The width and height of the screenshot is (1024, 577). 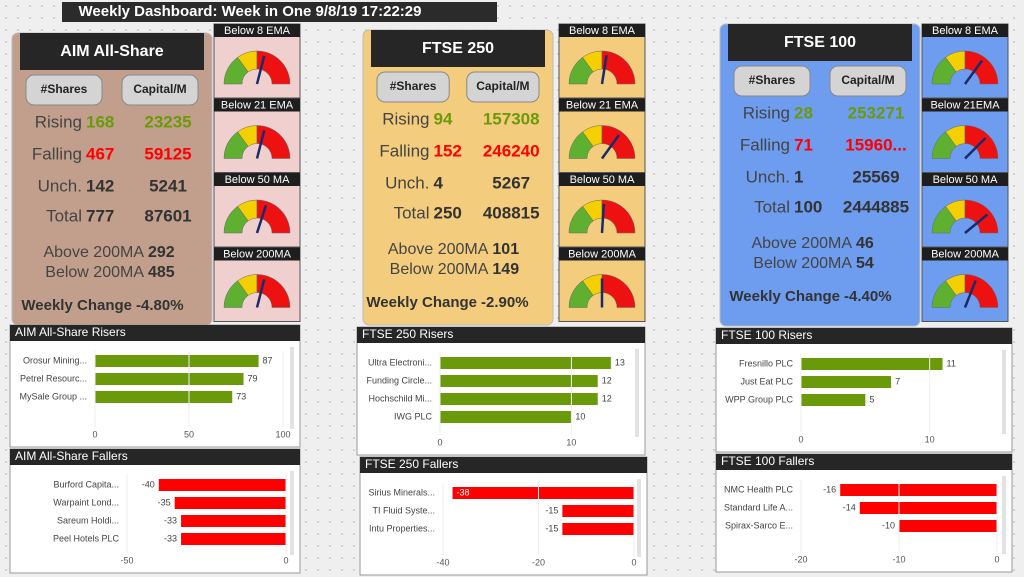 I want to click on row-label: Unch., so click(x=407, y=182).